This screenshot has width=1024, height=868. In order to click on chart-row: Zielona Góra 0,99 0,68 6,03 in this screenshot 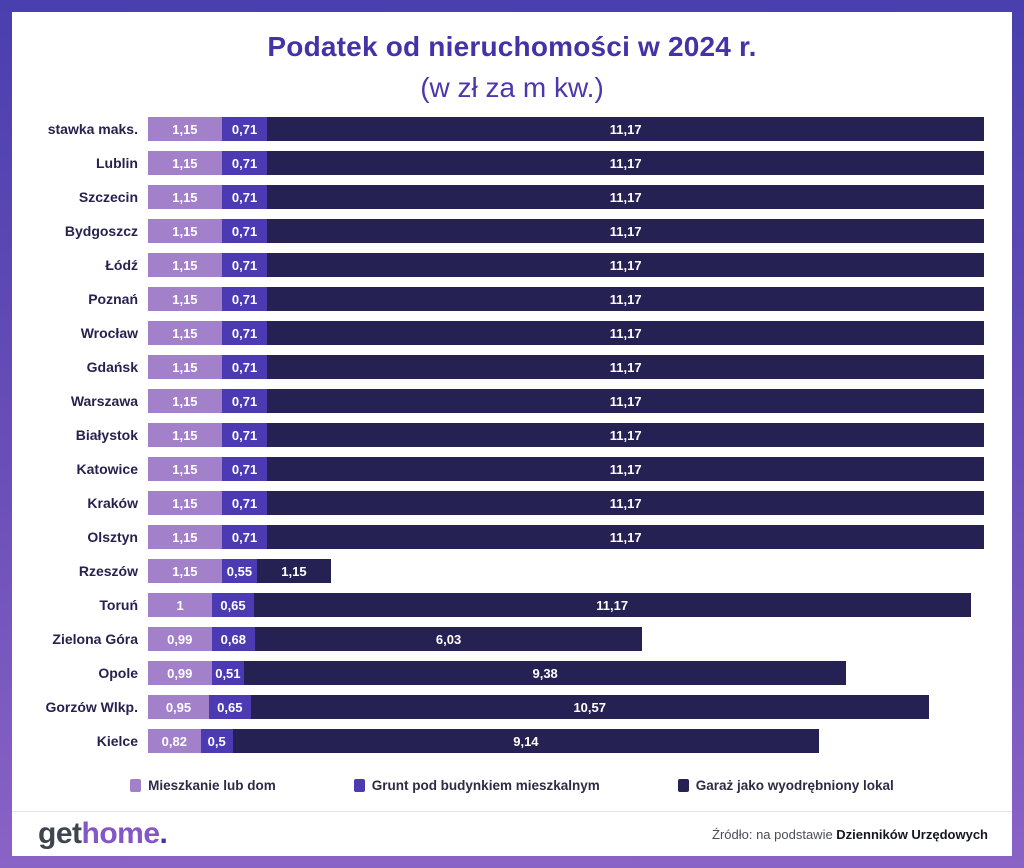, I will do `click(498, 639)`.